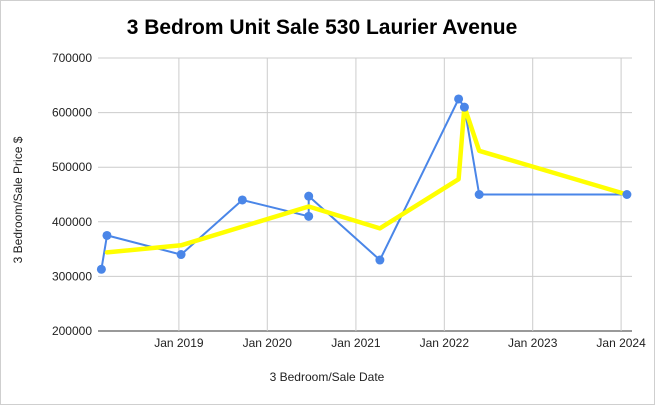 The height and width of the screenshot is (405, 655). I want to click on chart-title: 3 Bedrom Unit Sale 530 Laurier Avenue, so click(322, 27).